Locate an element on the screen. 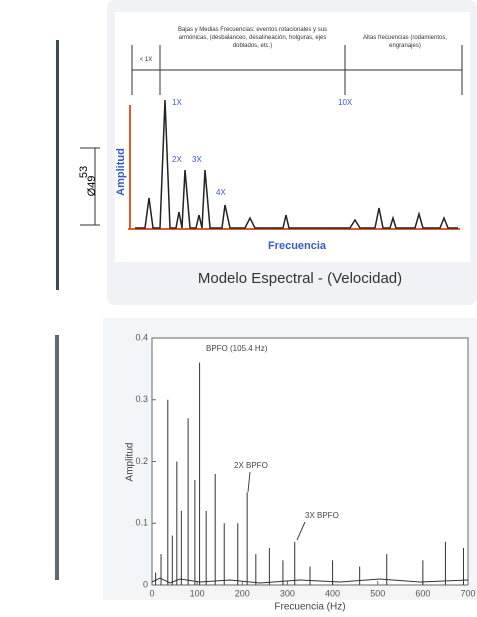 The height and width of the screenshot is (617, 477). y-tick-label: 0.2 is located at coordinates (141, 461).